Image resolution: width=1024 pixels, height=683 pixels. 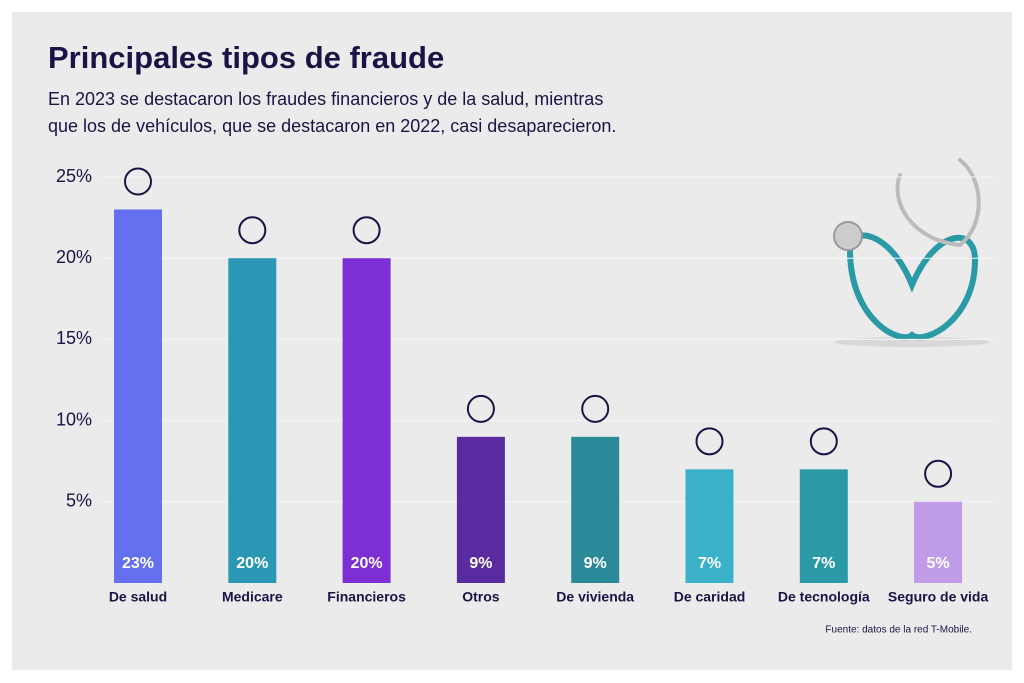 I want to click on x-tick-label: De caridad, so click(x=710, y=597).